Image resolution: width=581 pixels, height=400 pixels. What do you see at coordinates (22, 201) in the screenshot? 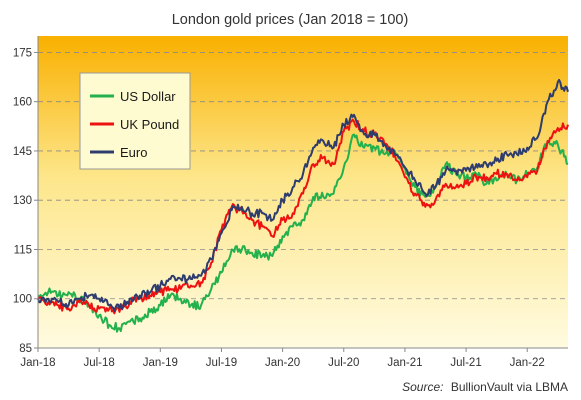
I see `y-tick-label-130: 130` at bounding box center [22, 201].